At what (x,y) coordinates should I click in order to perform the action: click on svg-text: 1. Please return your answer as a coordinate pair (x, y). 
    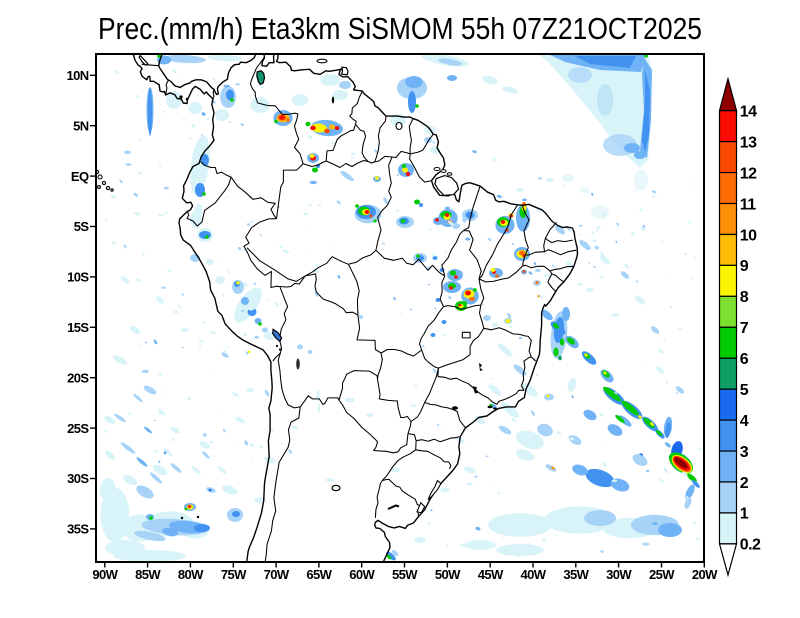
    Looking at the image, I should click on (744, 514).